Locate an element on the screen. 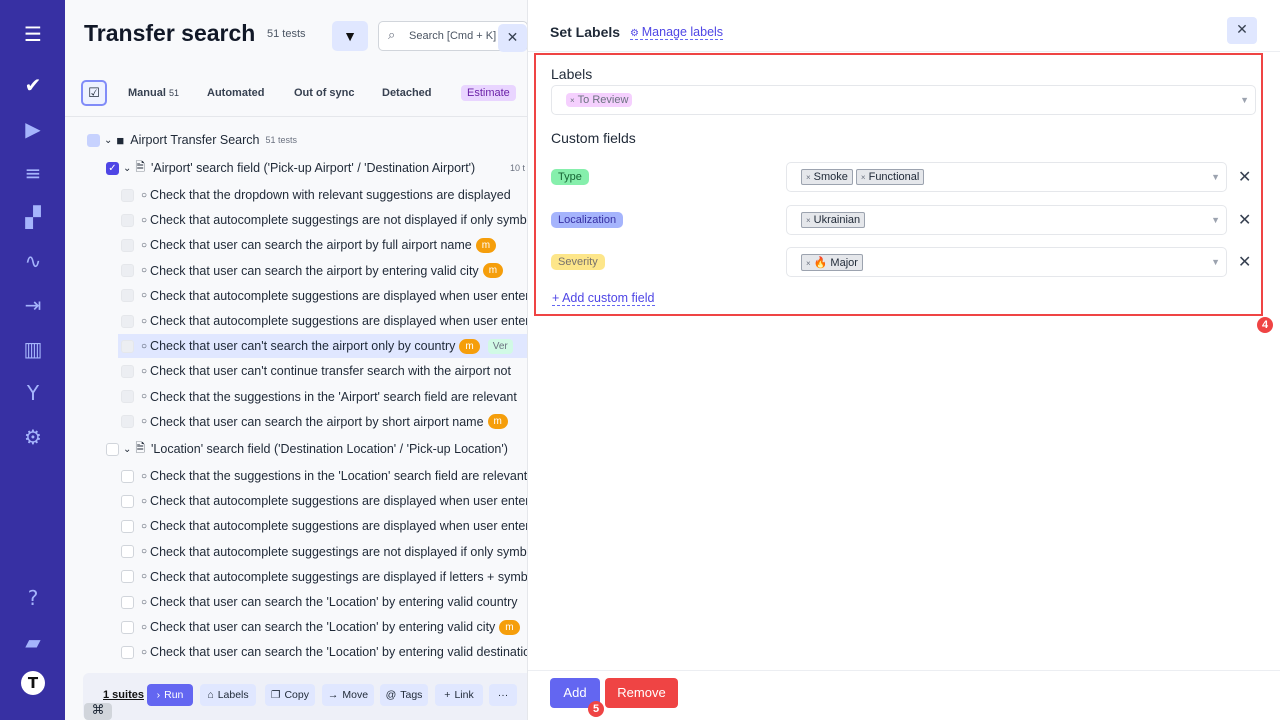  gear-icon: ⚙ is located at coordinates (33, 437).